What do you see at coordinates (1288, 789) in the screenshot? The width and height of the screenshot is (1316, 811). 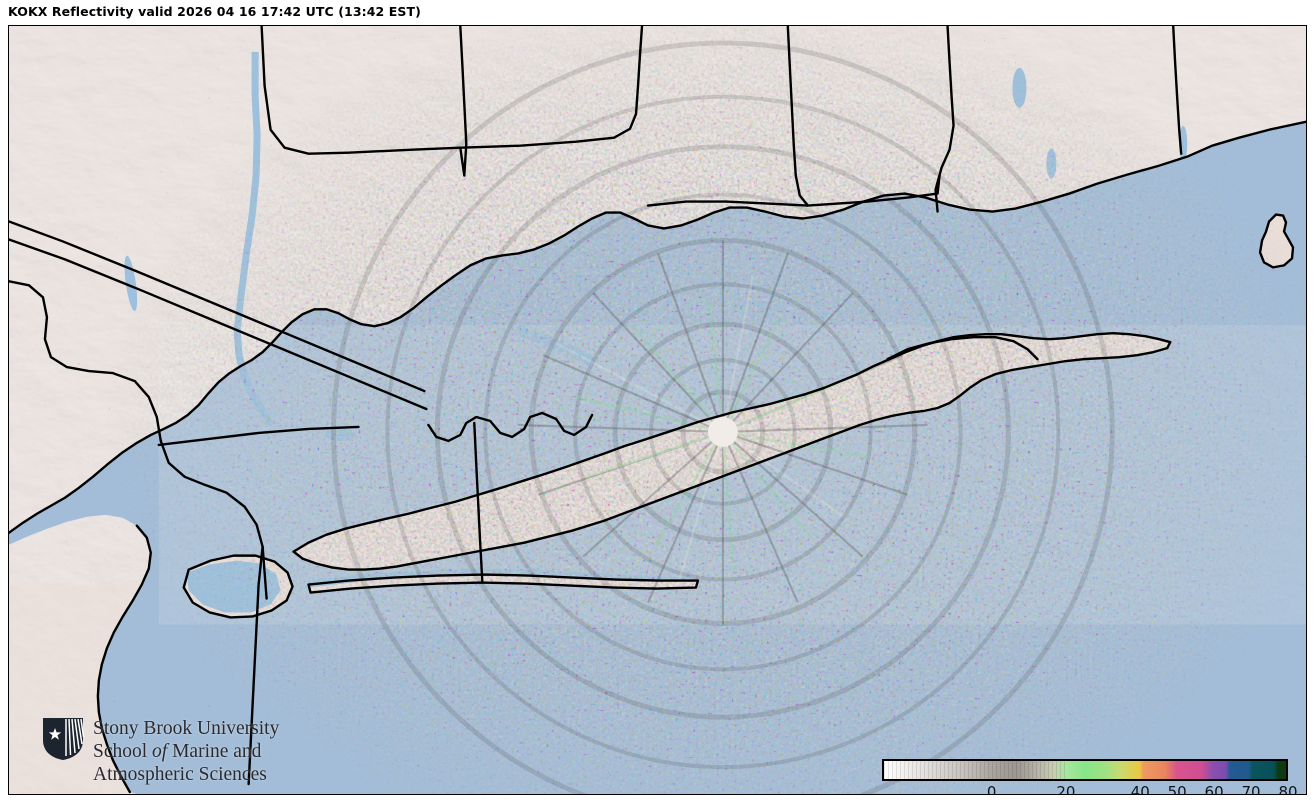 I see `colorbar-tick-80: 80` at bounding box center [1288, 789].